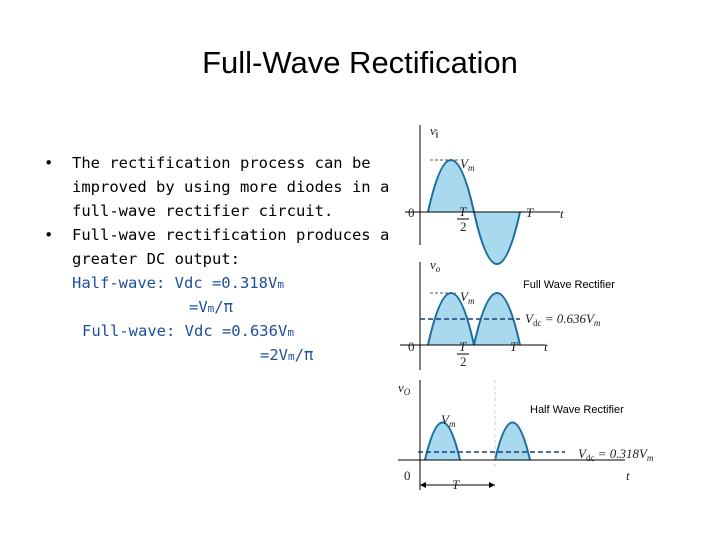 Image resolution: width=720 pixels, height=540 pixels. I want to click on slide-title: Full-Wave Rectification, so click(360, 62).